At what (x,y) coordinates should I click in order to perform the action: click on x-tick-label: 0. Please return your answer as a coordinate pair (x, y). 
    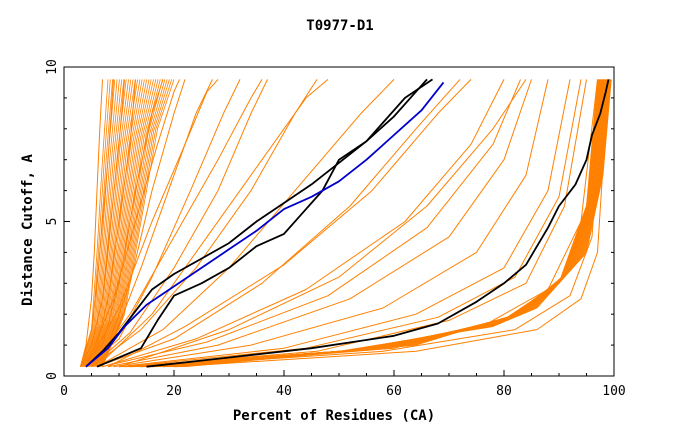
    Looking at the image, I should click on (64, 391).